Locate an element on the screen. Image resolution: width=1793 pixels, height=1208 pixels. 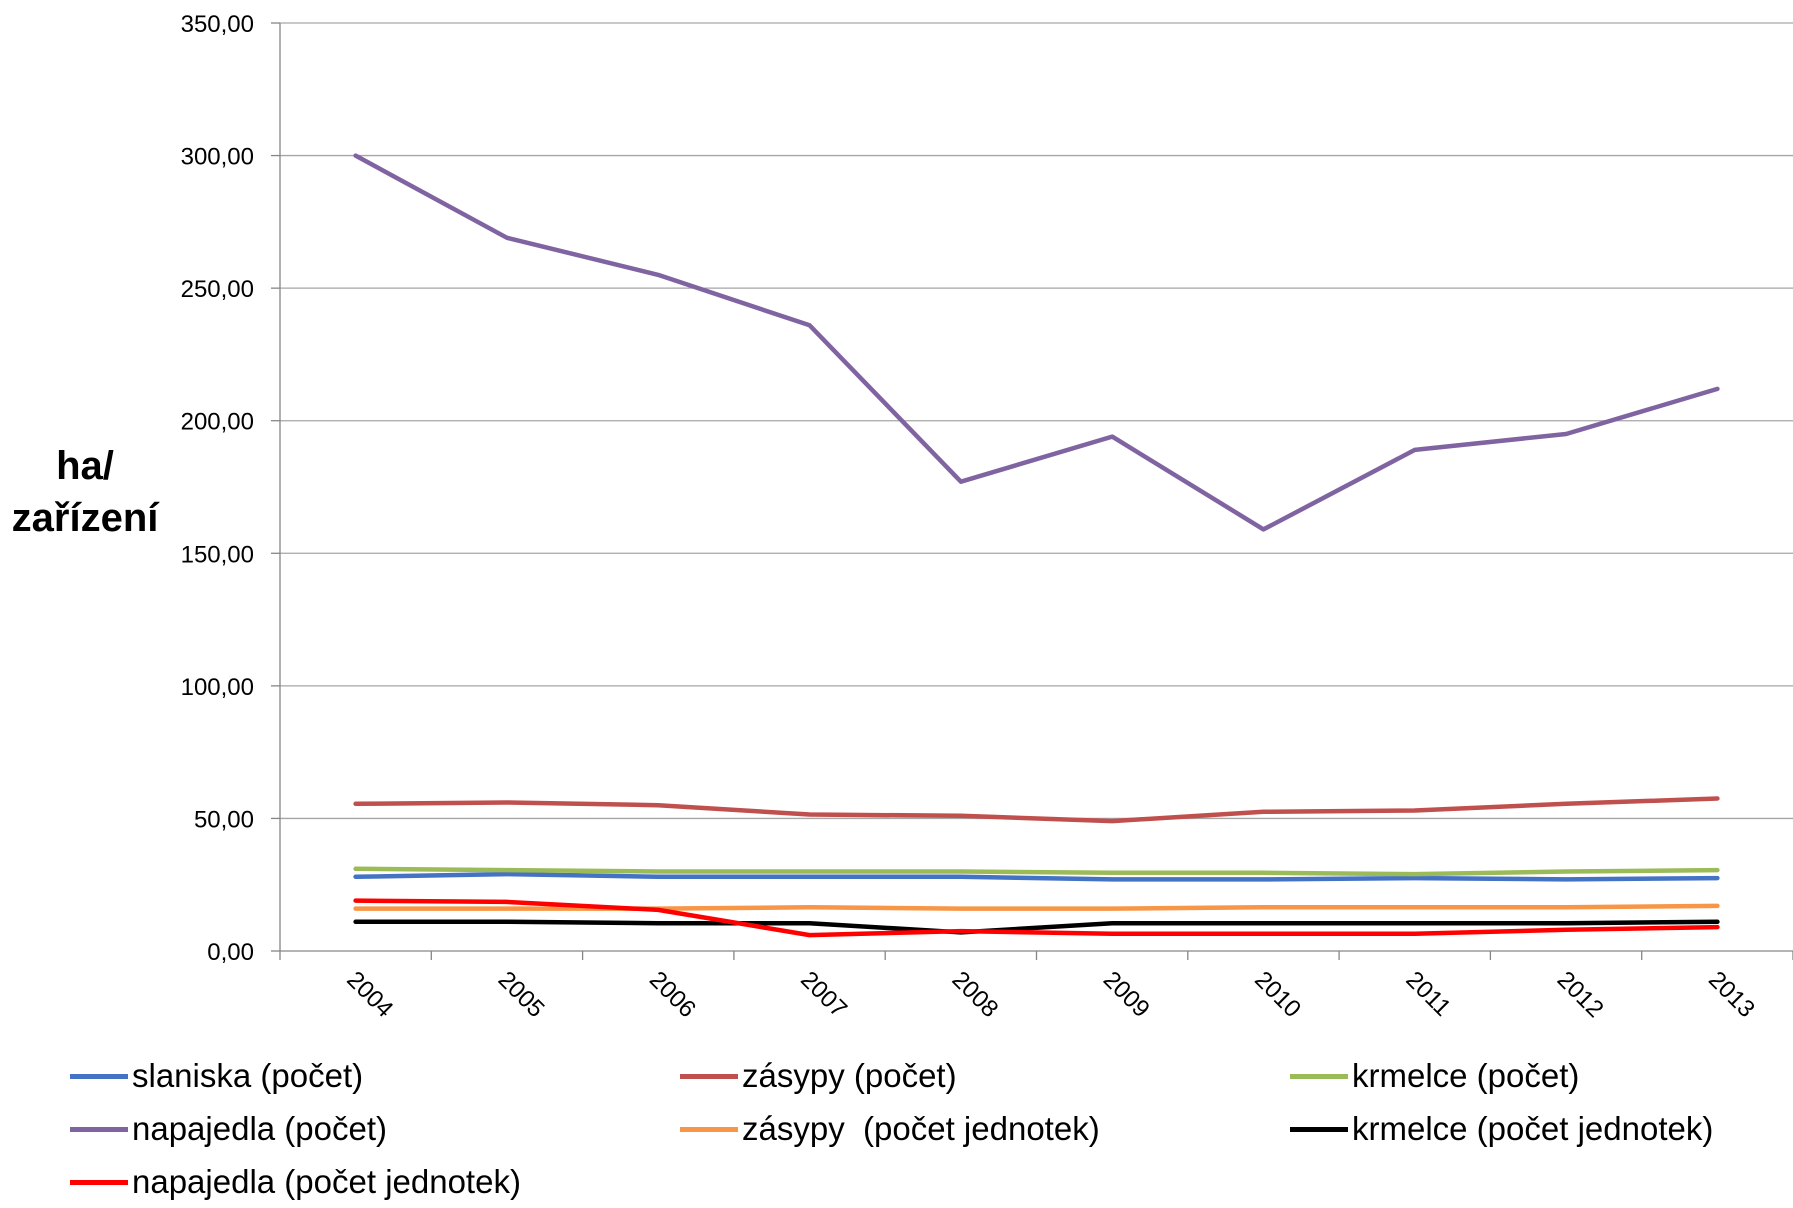
x-tick-label: 2010 is located at coordinates (1277, 994).